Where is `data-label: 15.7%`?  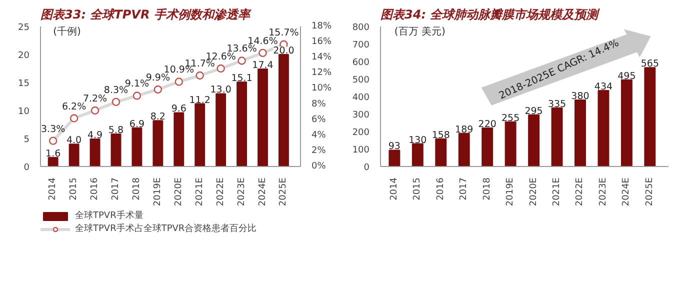
data-label: 15.7% is located at coordinates (283, 32).